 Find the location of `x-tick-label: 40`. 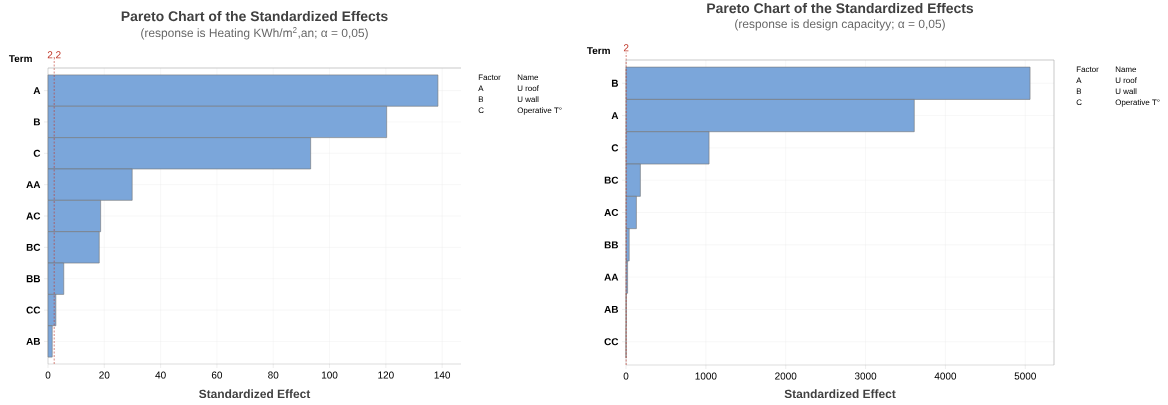

x-tick-label: 40 is located at coordinates (160, 375).